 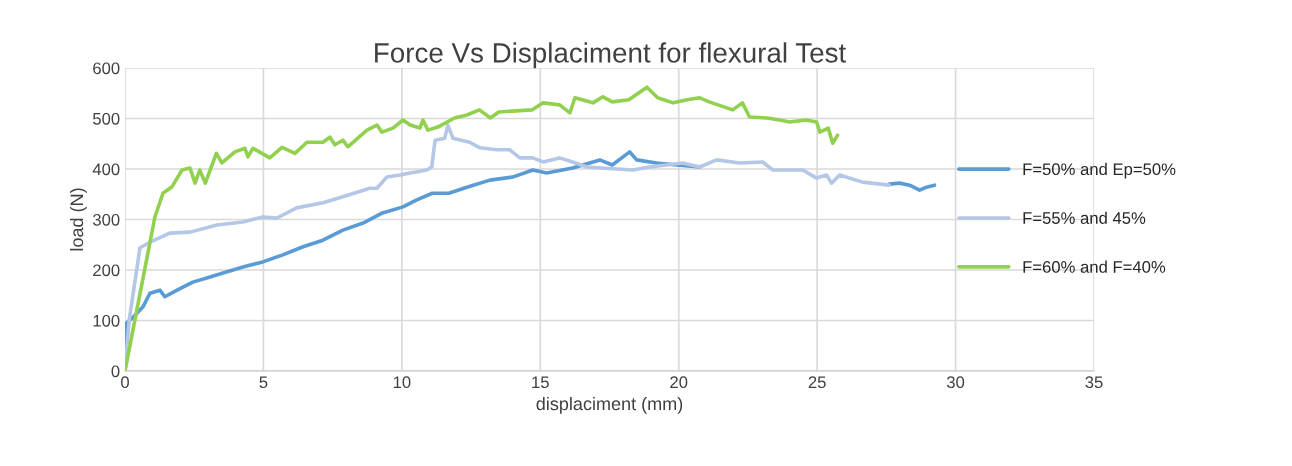 I want to click on y-tick-label: 300, so click(x=106, y=219).